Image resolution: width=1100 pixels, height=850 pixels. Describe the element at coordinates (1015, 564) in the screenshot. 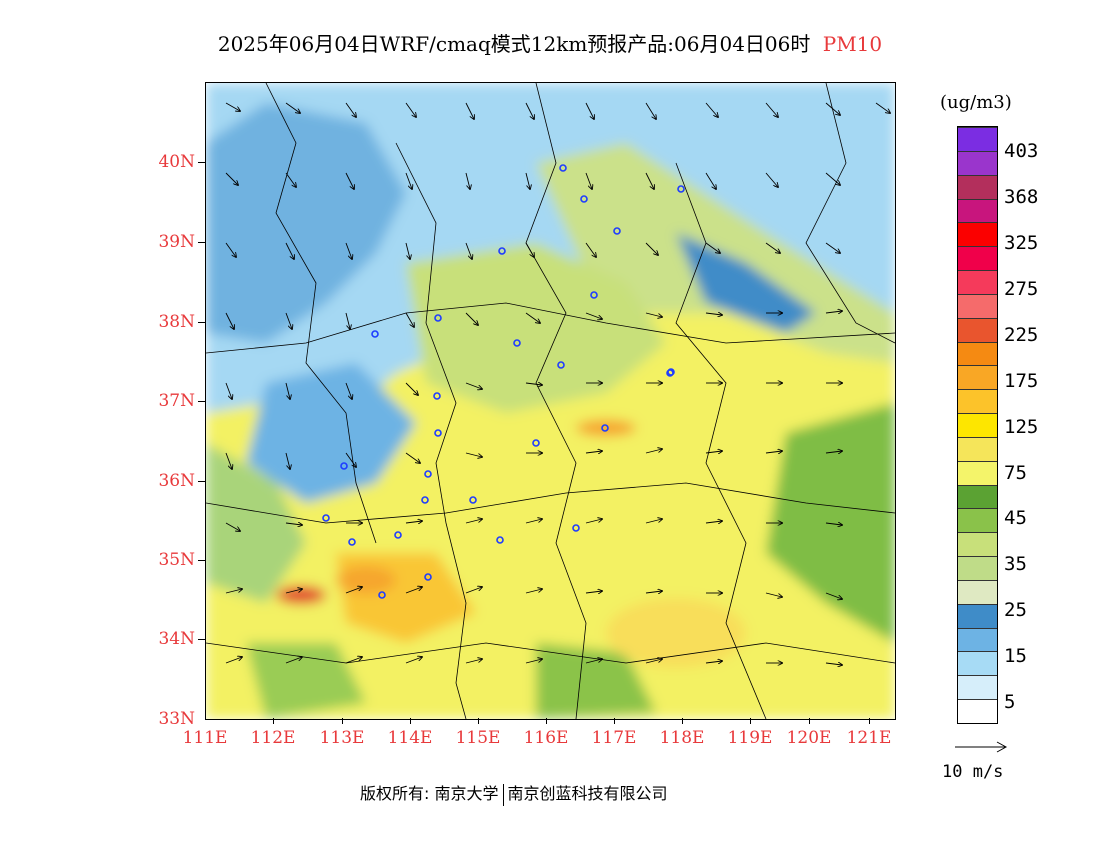

I see `colorbar-label: 35` at that location.